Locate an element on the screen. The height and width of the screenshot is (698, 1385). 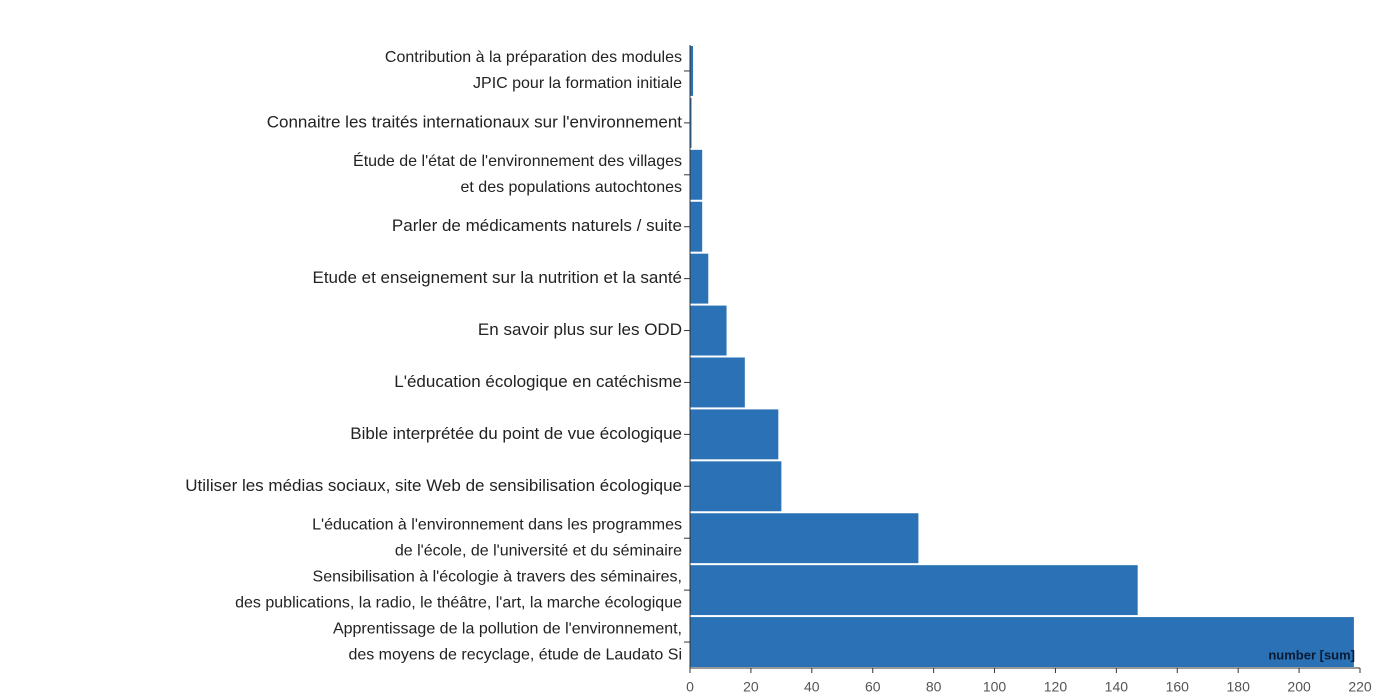
x-tick-label: 0 is located at coordinates (690, 687).